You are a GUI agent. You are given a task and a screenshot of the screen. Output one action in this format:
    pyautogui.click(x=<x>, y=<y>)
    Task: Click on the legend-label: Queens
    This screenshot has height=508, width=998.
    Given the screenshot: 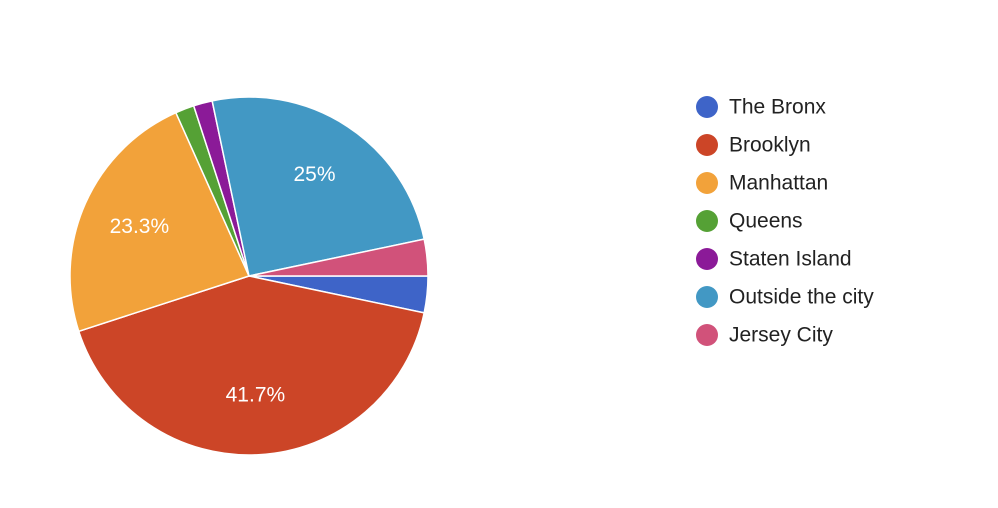 What is the action you would take?
    pyautogui.click(x=766, y=221)
    